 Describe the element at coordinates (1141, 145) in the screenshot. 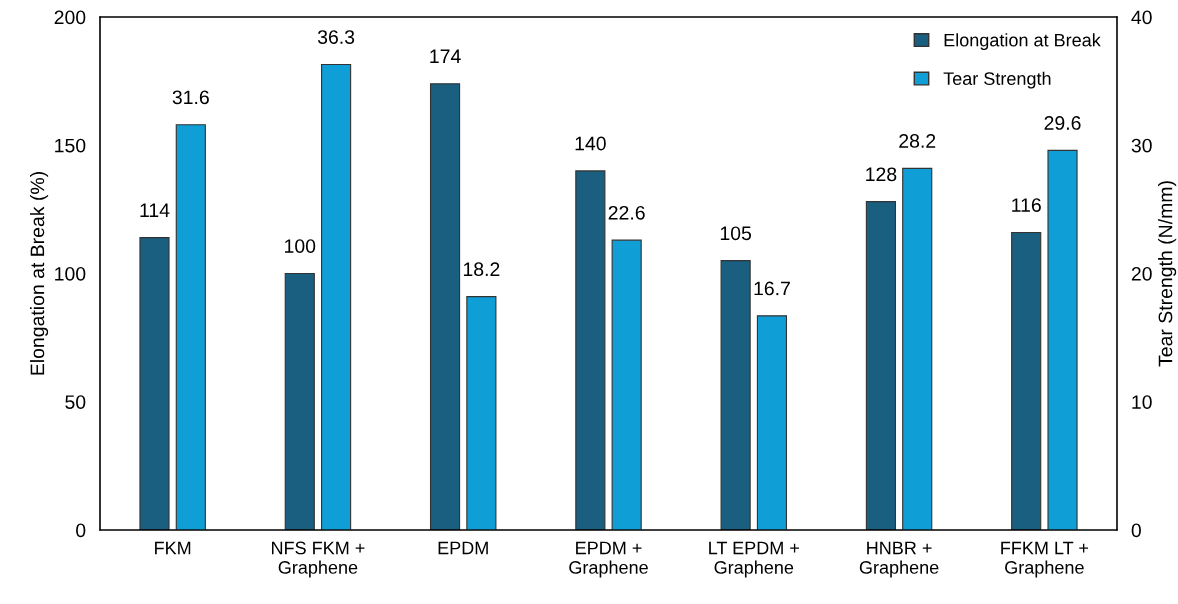

I see `y2-tick-label: 30` at that location.